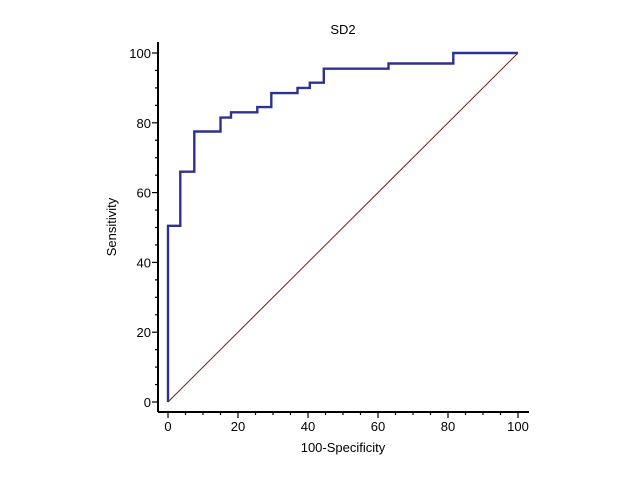 This screenshot has width=640, height=479. Describe the element at coordinates (144, 262) in the screenshot. I see `y-tick-label: 40` at that location.